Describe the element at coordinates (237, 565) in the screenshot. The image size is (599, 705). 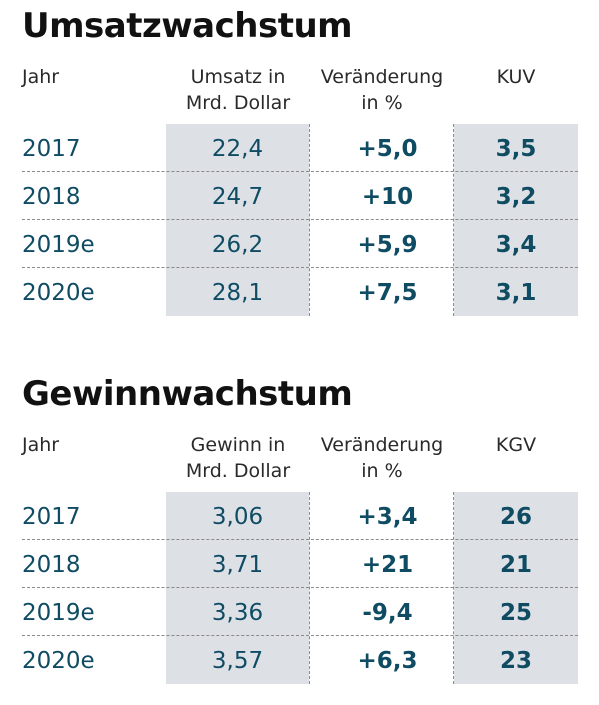
I see `cell-value: 3,71` at that location.